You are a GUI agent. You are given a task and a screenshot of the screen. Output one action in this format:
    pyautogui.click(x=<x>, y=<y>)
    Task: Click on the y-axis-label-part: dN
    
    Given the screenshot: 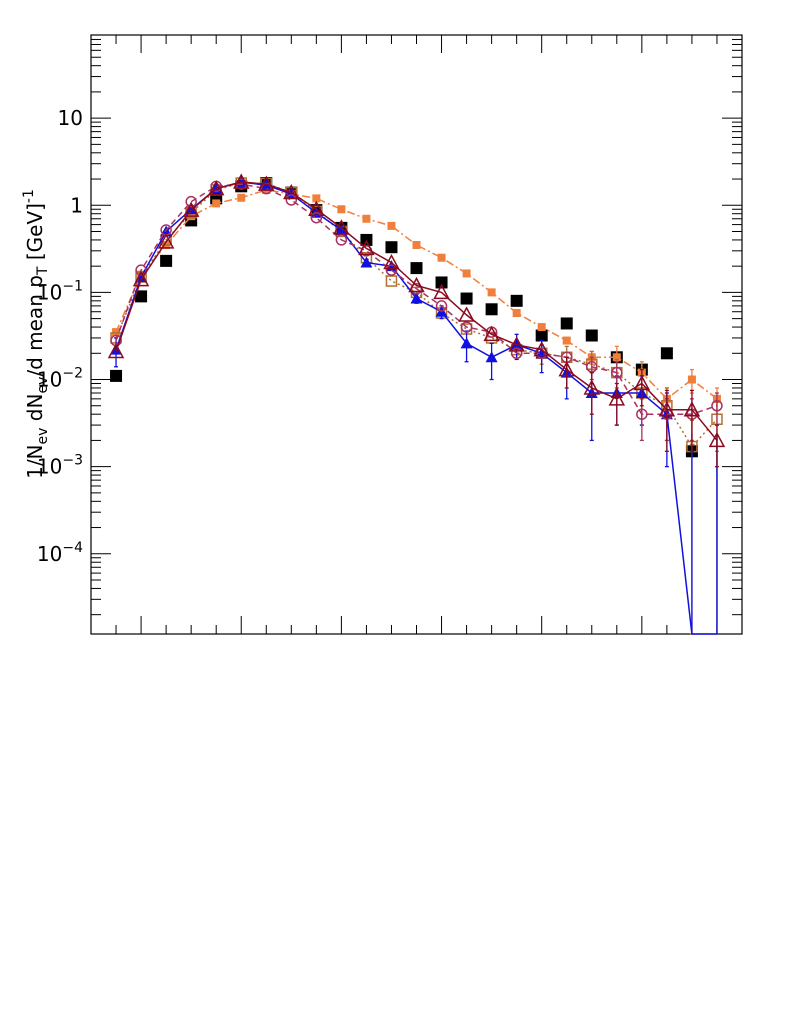 What is the action you would take?
    pyautogui.click(x=35, y=411)
    